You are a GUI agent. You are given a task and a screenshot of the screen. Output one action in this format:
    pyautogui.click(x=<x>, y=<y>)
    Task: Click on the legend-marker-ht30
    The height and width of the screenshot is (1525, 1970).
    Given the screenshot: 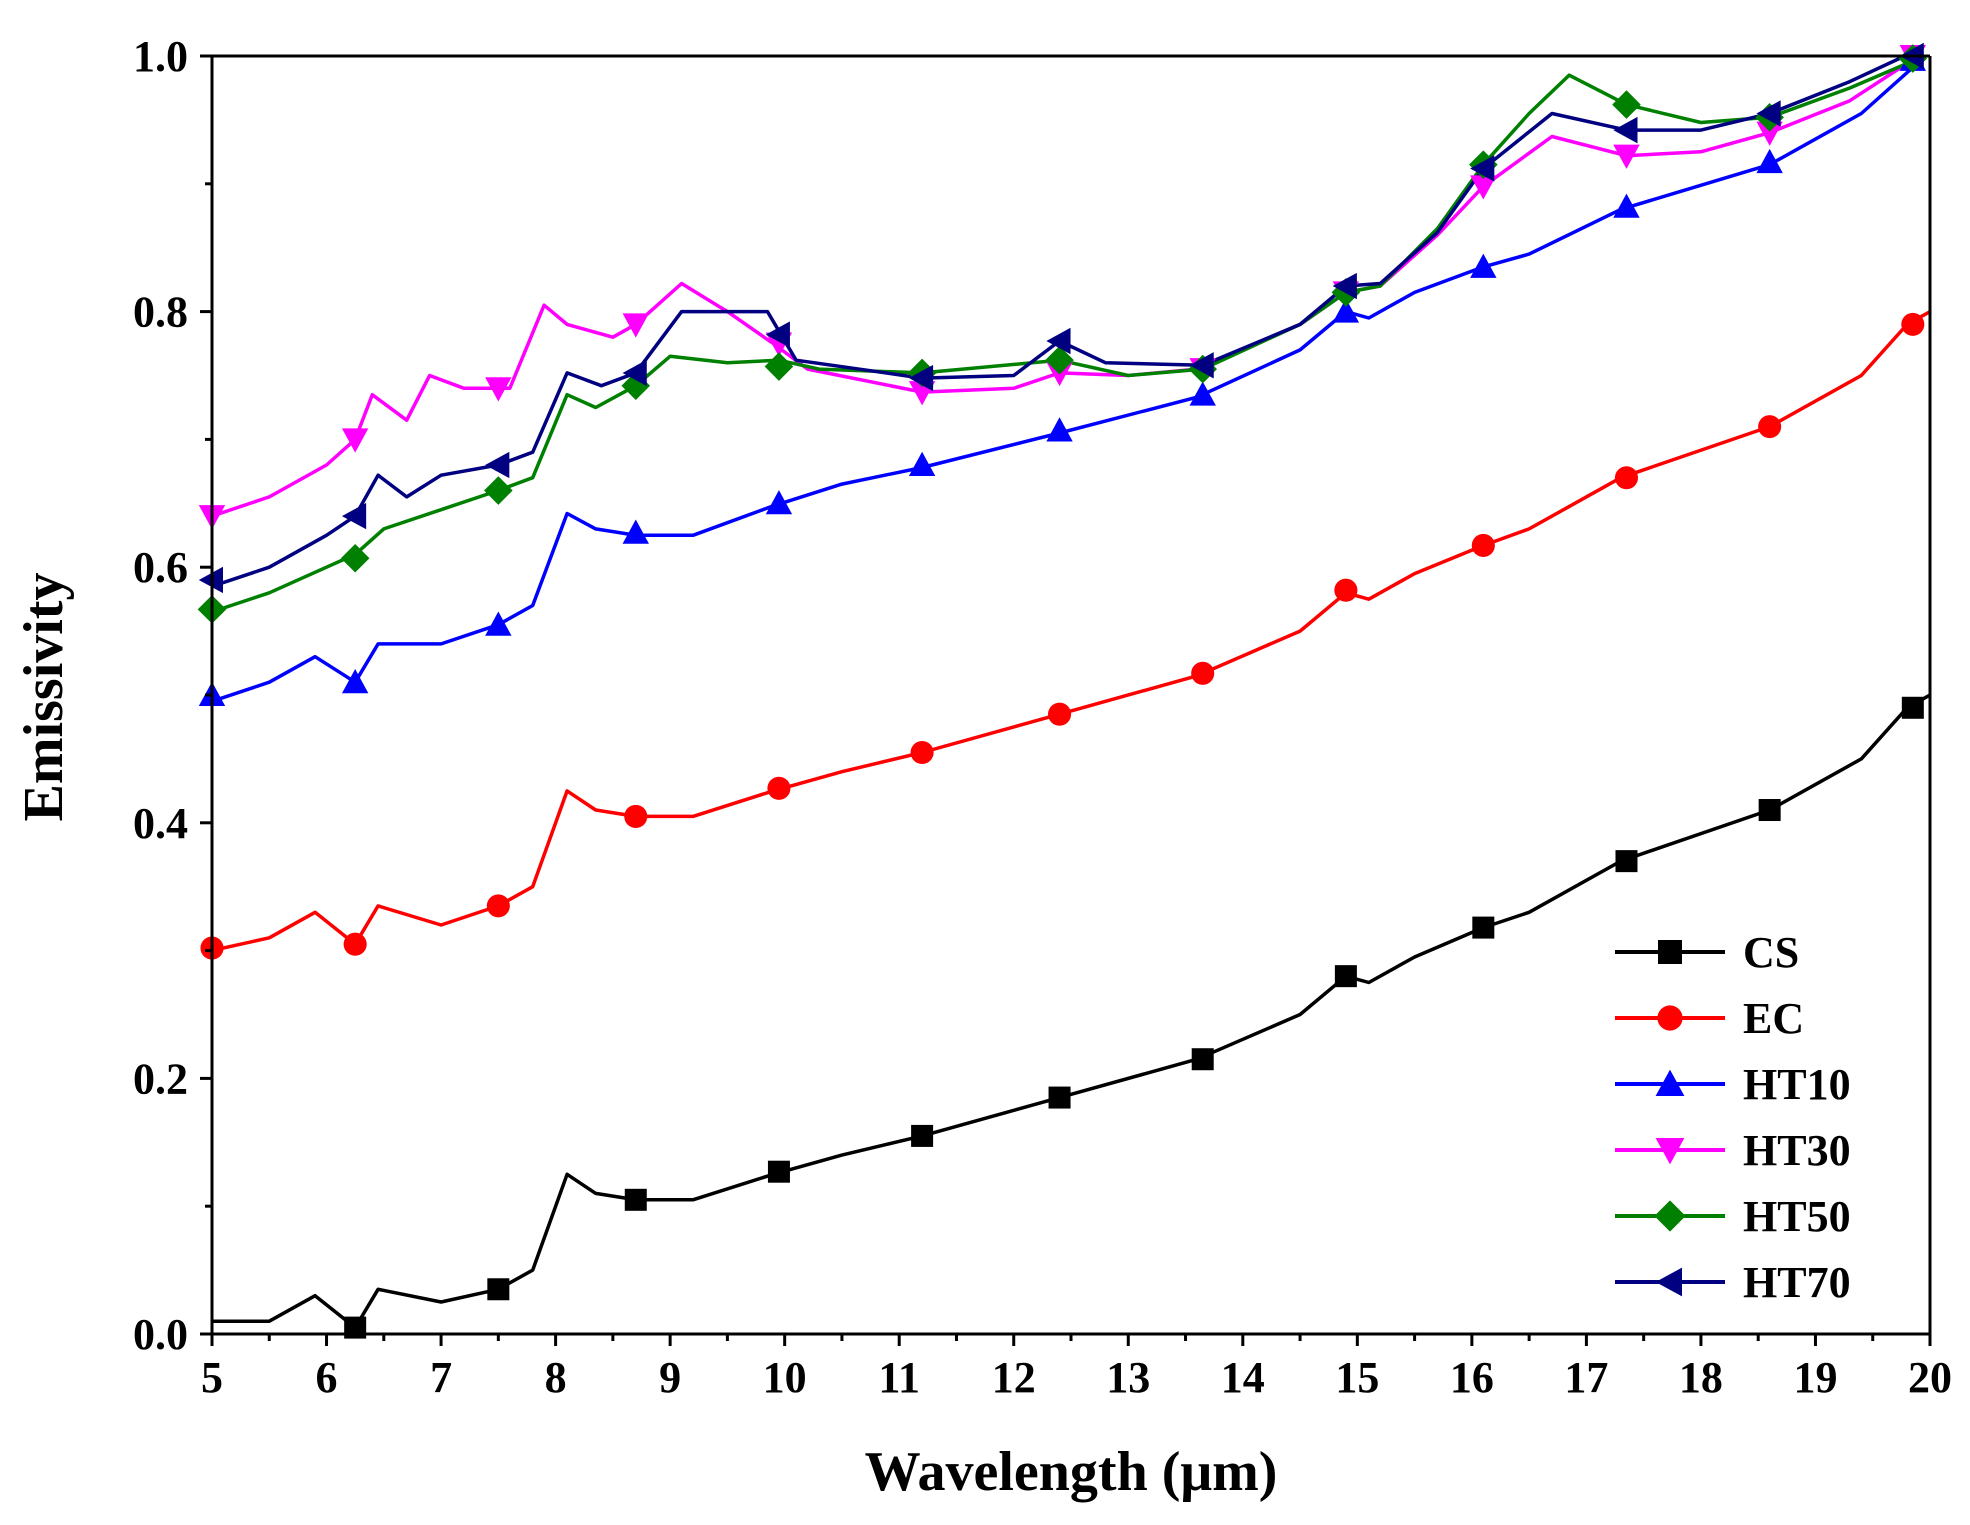 What is the action you would take?
    pyautogui.click(x=1670, y=1151)
    